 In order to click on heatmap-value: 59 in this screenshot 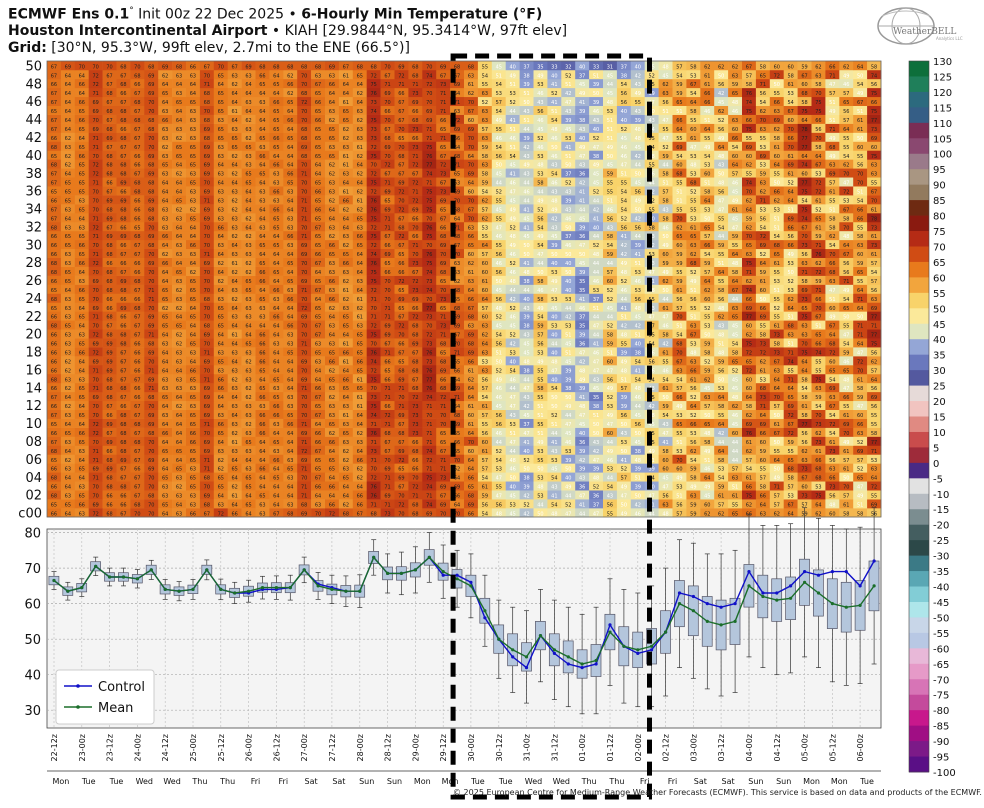, I will do `click(846, 353)`.